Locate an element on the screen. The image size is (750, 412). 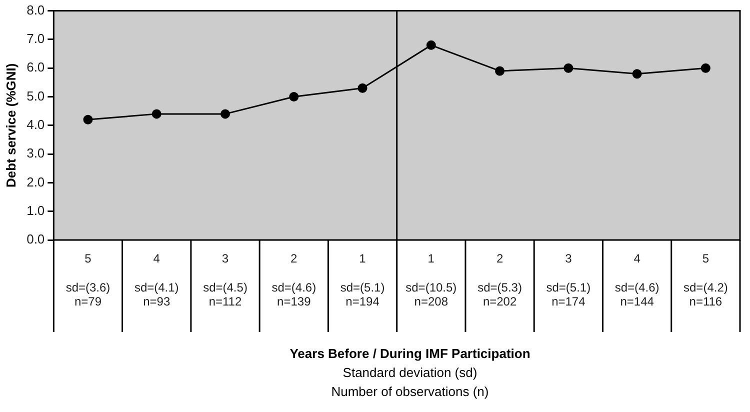
y-axis-title: Debt service (%GNI) is located at coordinates (10, 125).